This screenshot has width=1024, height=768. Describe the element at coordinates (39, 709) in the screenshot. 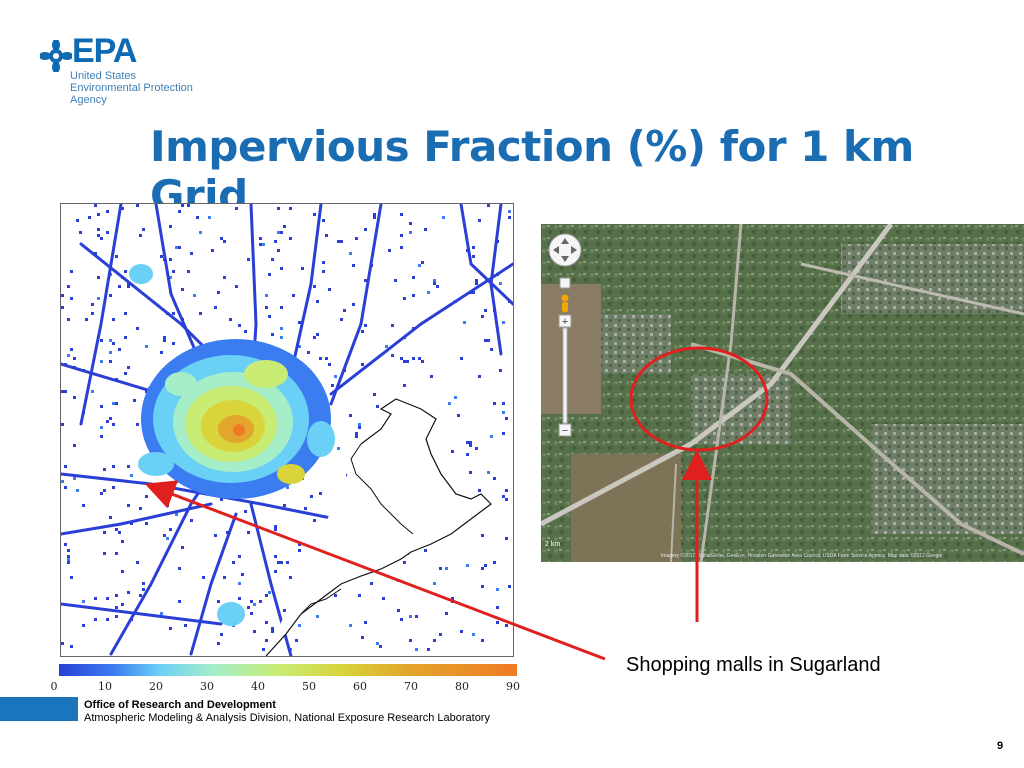

I see `footer-accent-bar` at that location.